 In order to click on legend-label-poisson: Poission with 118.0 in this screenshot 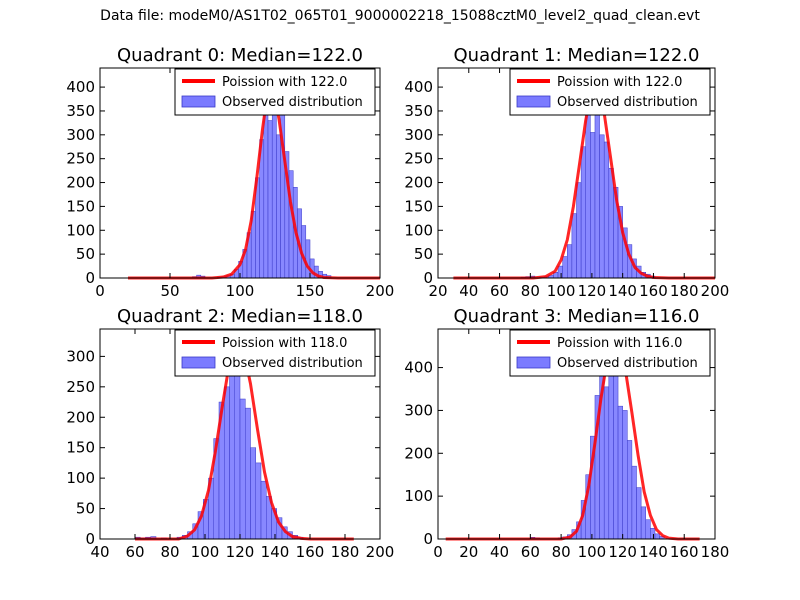, I will do `click(284, 343)`.